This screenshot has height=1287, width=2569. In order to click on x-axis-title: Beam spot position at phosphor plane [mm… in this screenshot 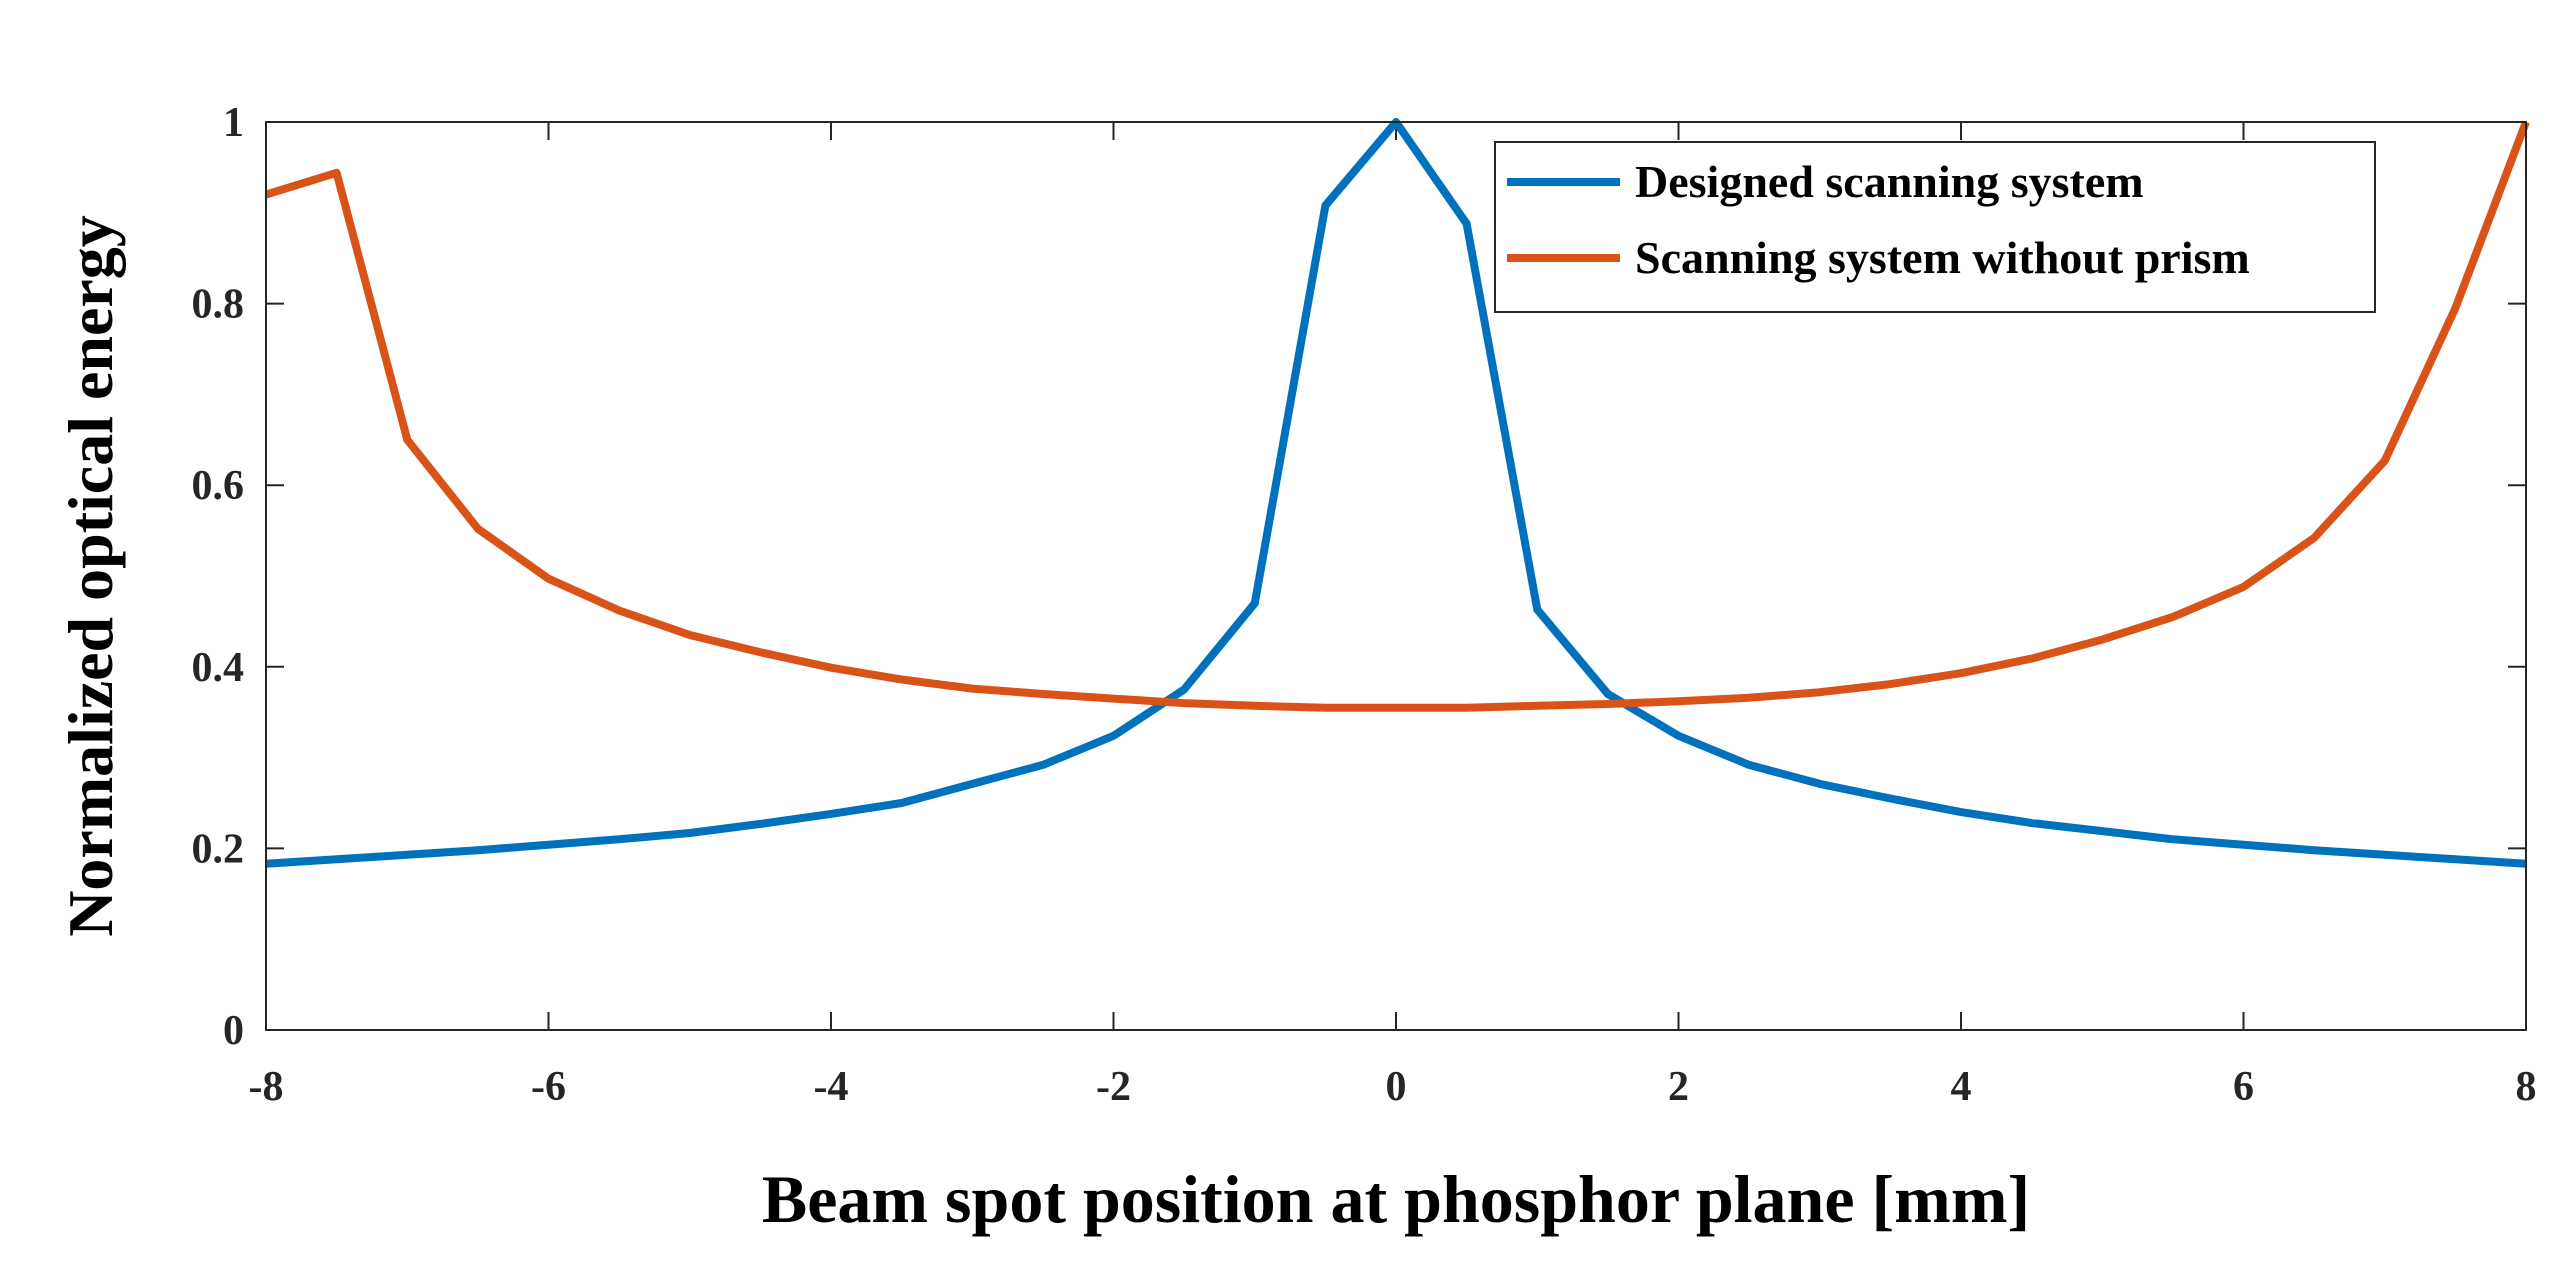, I will do `click(1396, 1199)`.